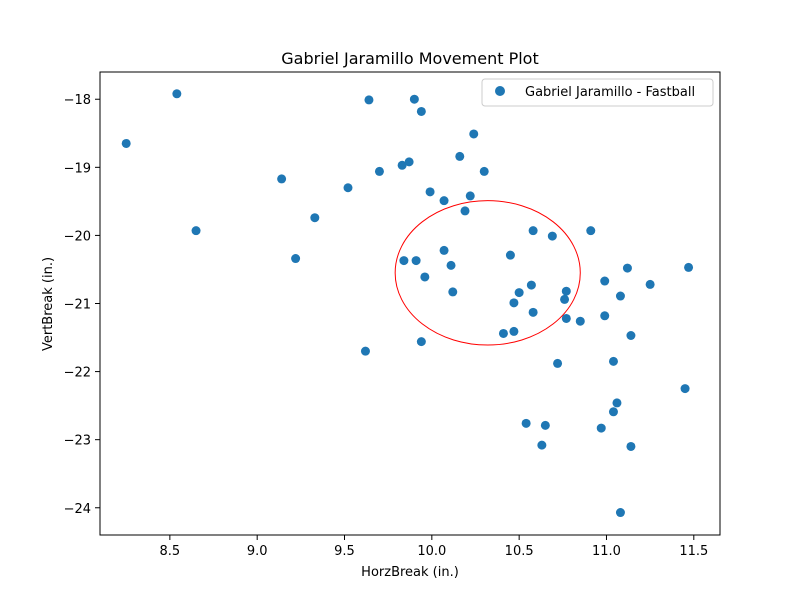  What do you see at coordinates (77, 305) in the screenshot?
I see `y-tick-label: −21` at bounding box center [77, 305].